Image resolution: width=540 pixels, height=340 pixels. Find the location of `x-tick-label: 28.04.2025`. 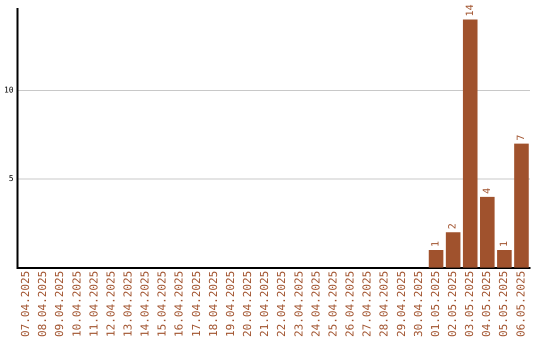

x-tick-label: 28.04.2025 is located at coordinates (384, 304).